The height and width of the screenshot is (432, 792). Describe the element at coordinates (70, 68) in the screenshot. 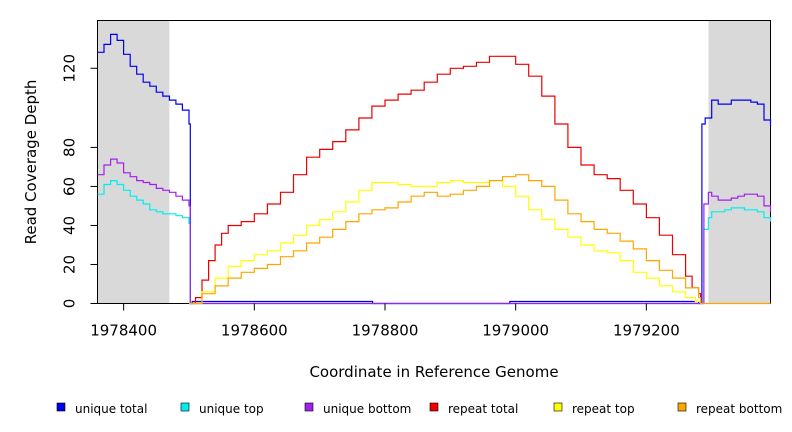

I see `y-tick-label: 120` at that location.